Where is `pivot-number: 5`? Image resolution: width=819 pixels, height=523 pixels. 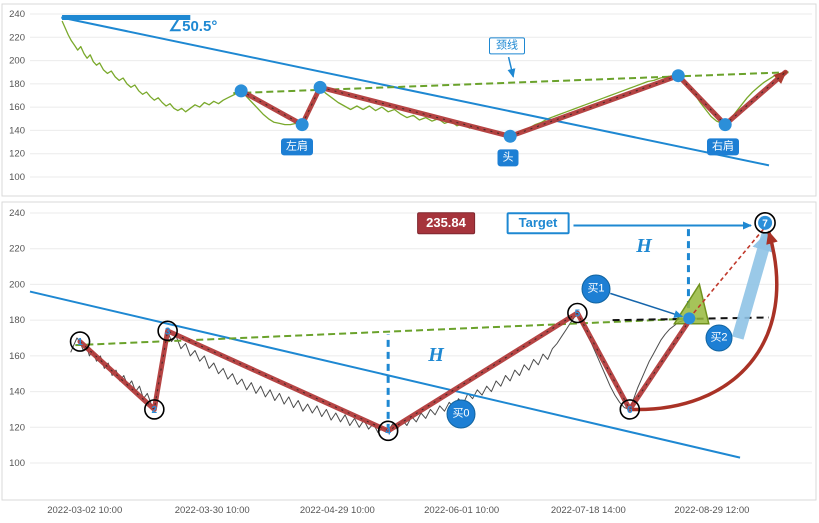
pivot-number: 5 is located at coordinates (578, 314).